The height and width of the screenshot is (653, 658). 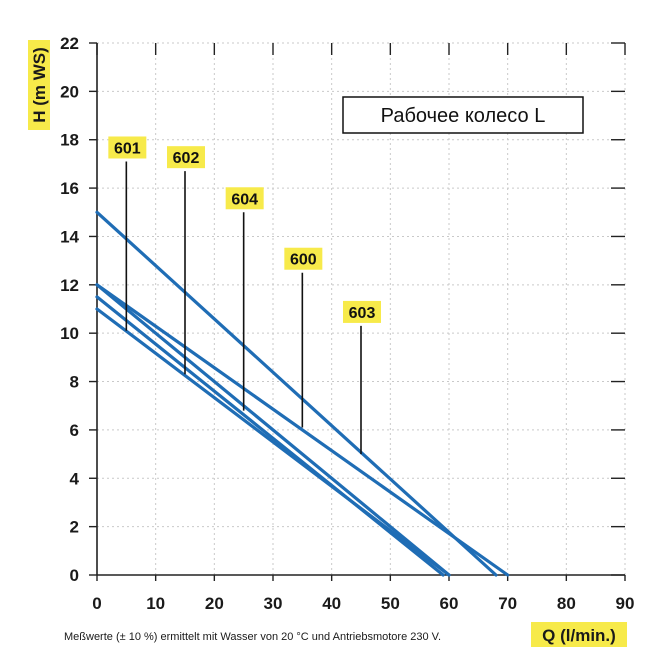 I want to click on x-tick-label: 70, so click(x=507, y=603).